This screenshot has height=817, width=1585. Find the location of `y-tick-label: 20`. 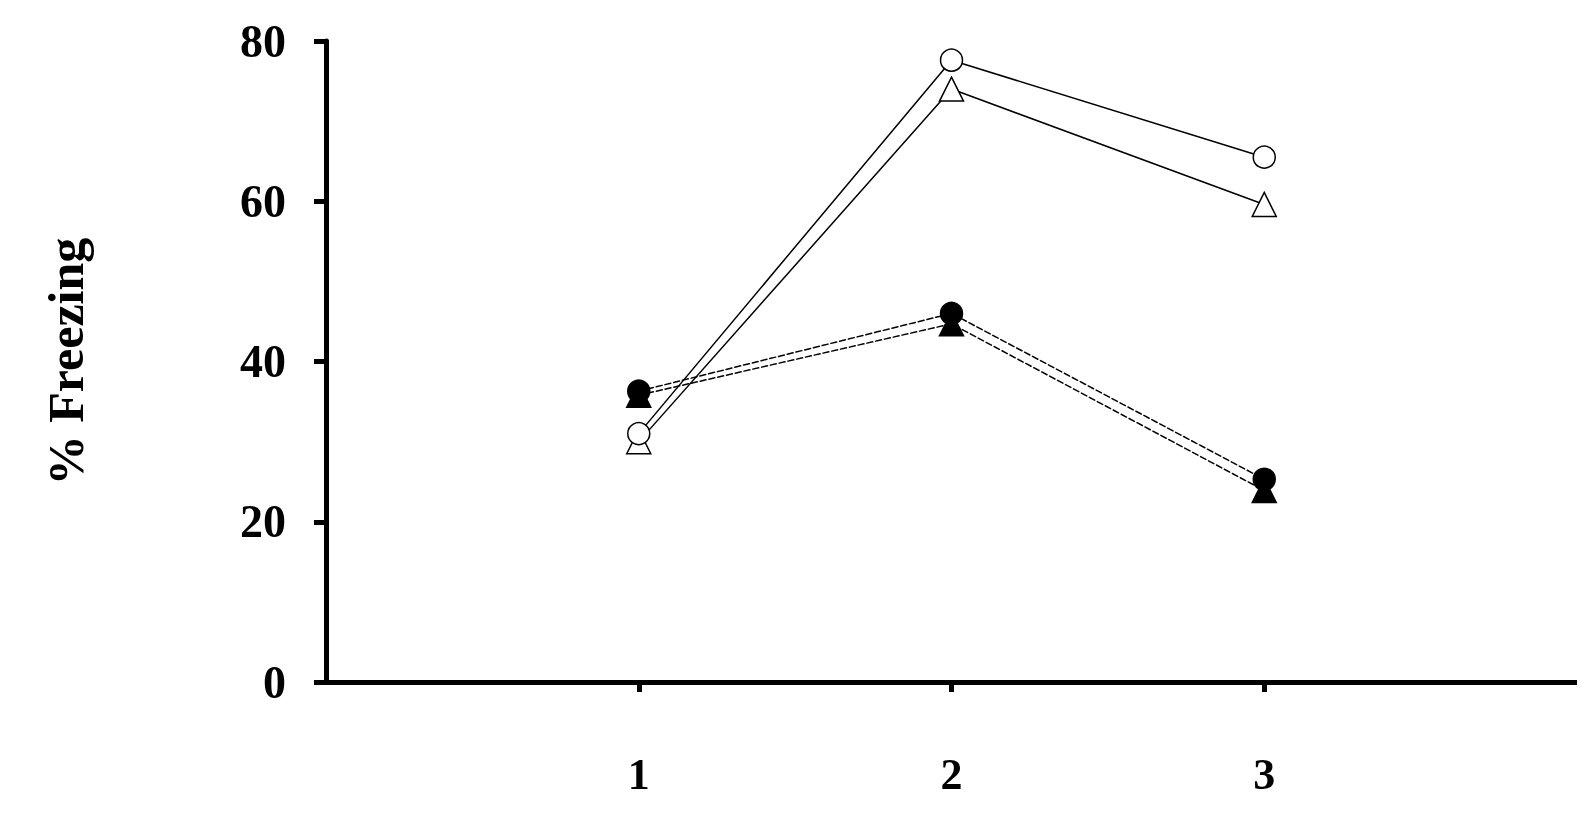

y-tick-label: 20 is located at coordinates (263, 522).